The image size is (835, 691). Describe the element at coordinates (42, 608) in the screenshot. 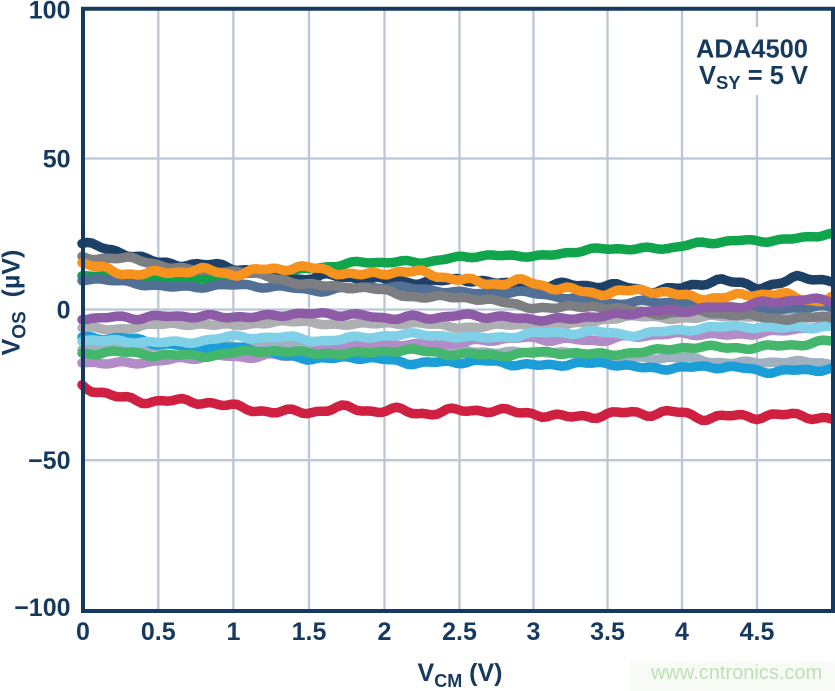

I see `svg-text: −100` at that location.